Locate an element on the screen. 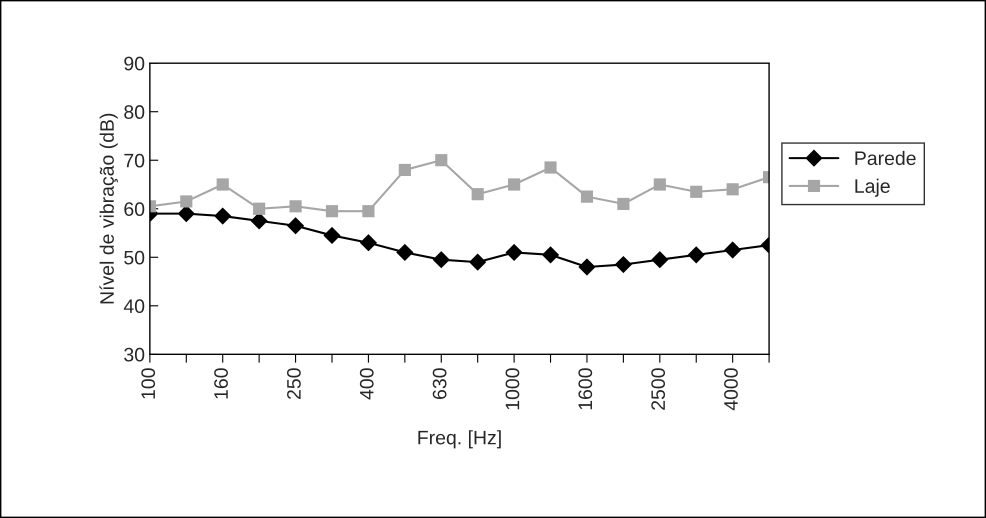 The height and width of the screenshot is (518, 986). y-axis-title: Nível de vibração (dB) is located at coordinates (108, 209).